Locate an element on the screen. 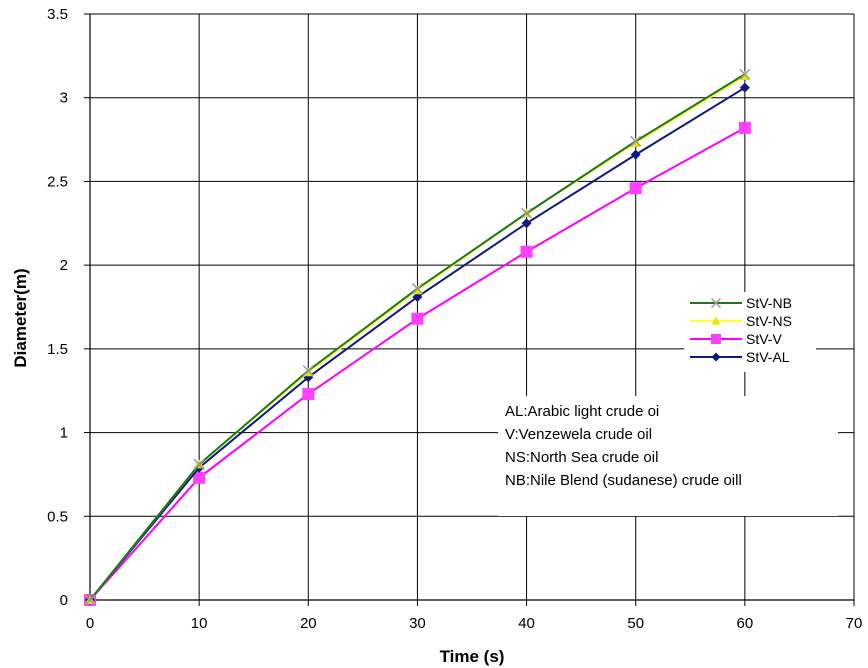 The image size is (868, 668). x-tick-label: 10 is located at coordinates (199, 623).